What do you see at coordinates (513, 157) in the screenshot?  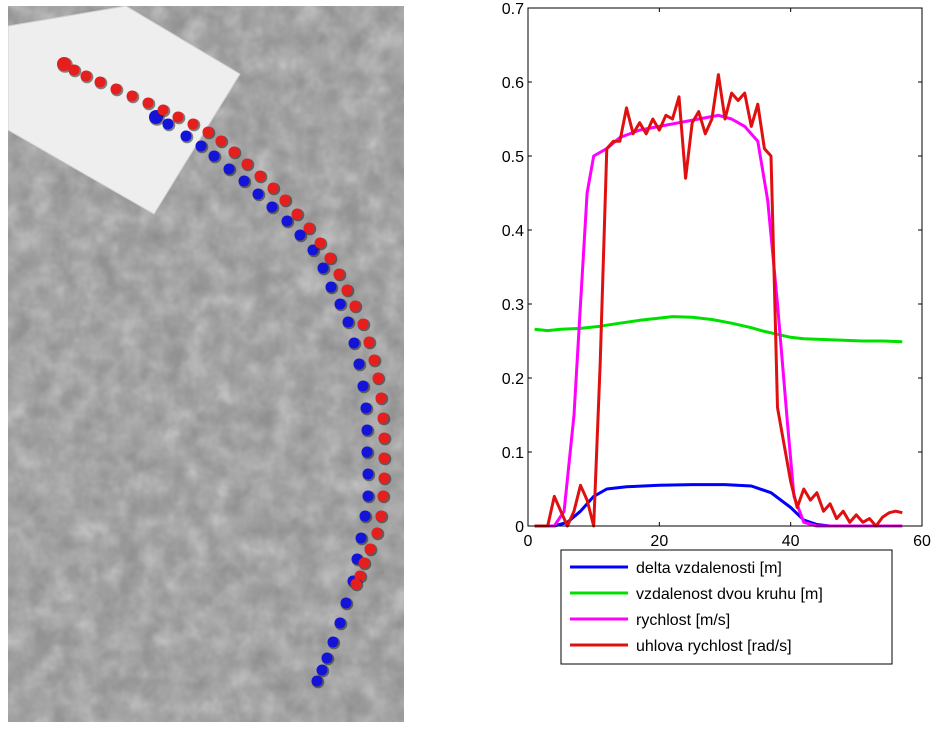 I see `y-tick-label: 0.5` at bounding box center [513, 157].